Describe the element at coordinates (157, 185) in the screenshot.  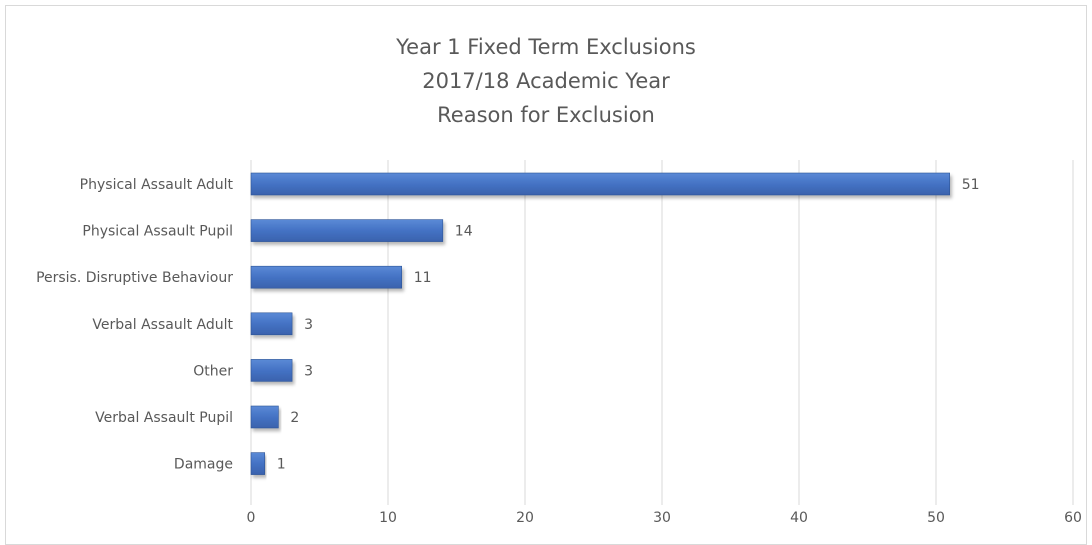
I see `category-label: Physical Assault Adult` at that location.